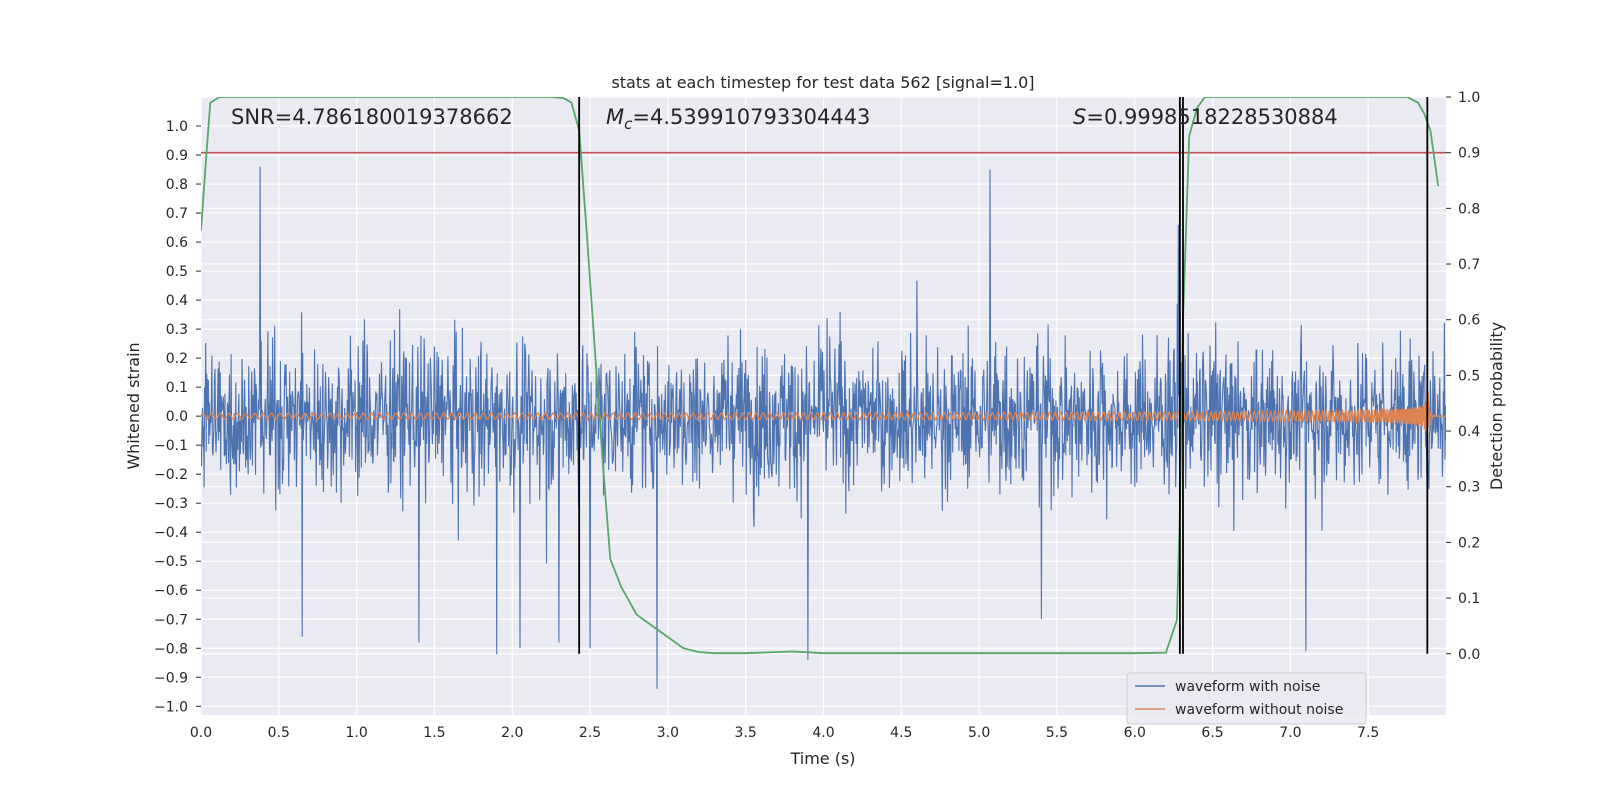  Describe the element at coordinates (171, 707) in the screenshot. I see `y-left-tick-label: −1.0` at that location.